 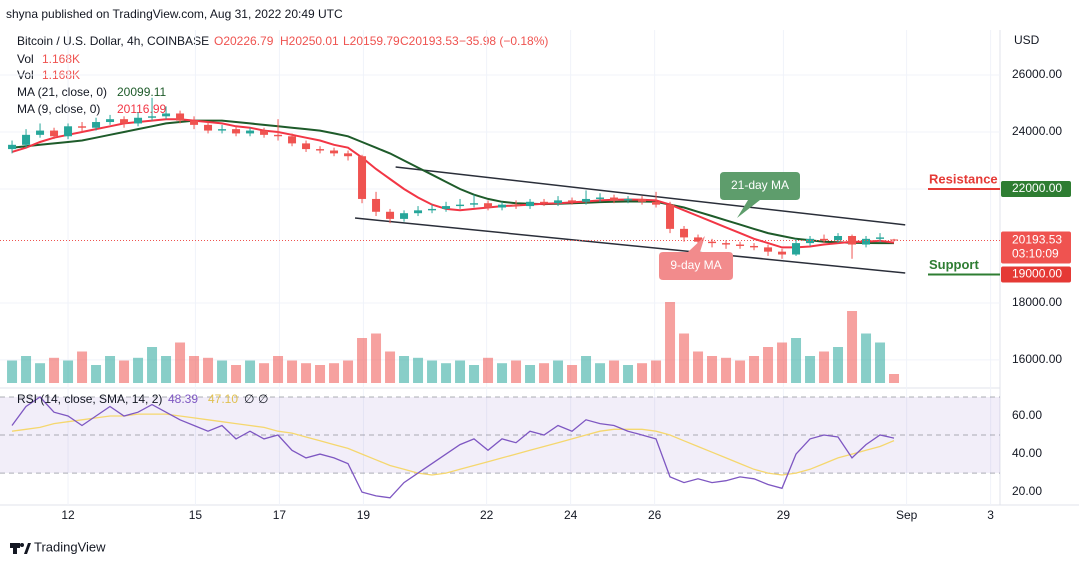 What do you see at coordinates (249, 399) in the screenshot?
I see `rsi-extra: ∅` at bounding box center [249, 399].